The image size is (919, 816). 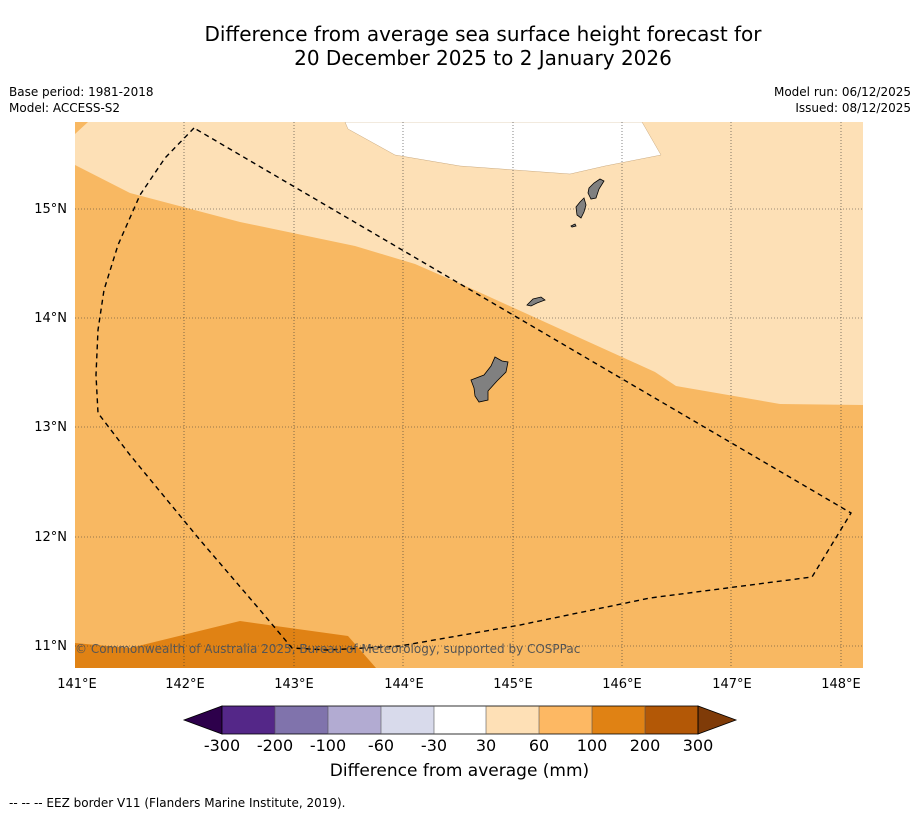 I want to click on colorbar-tick-label: -200, so click(x=275, y=745).